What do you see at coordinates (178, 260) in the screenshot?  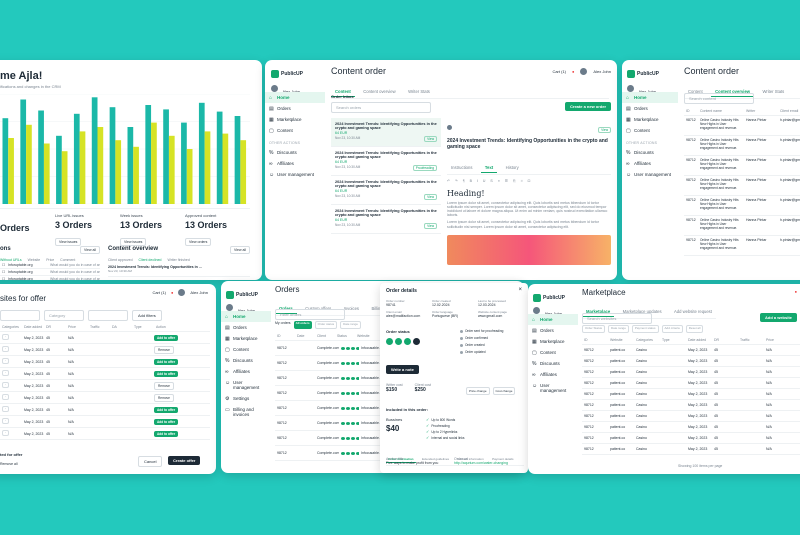 I see `tab-writer-finished: Writer finished` at bounding box center [178, 260].